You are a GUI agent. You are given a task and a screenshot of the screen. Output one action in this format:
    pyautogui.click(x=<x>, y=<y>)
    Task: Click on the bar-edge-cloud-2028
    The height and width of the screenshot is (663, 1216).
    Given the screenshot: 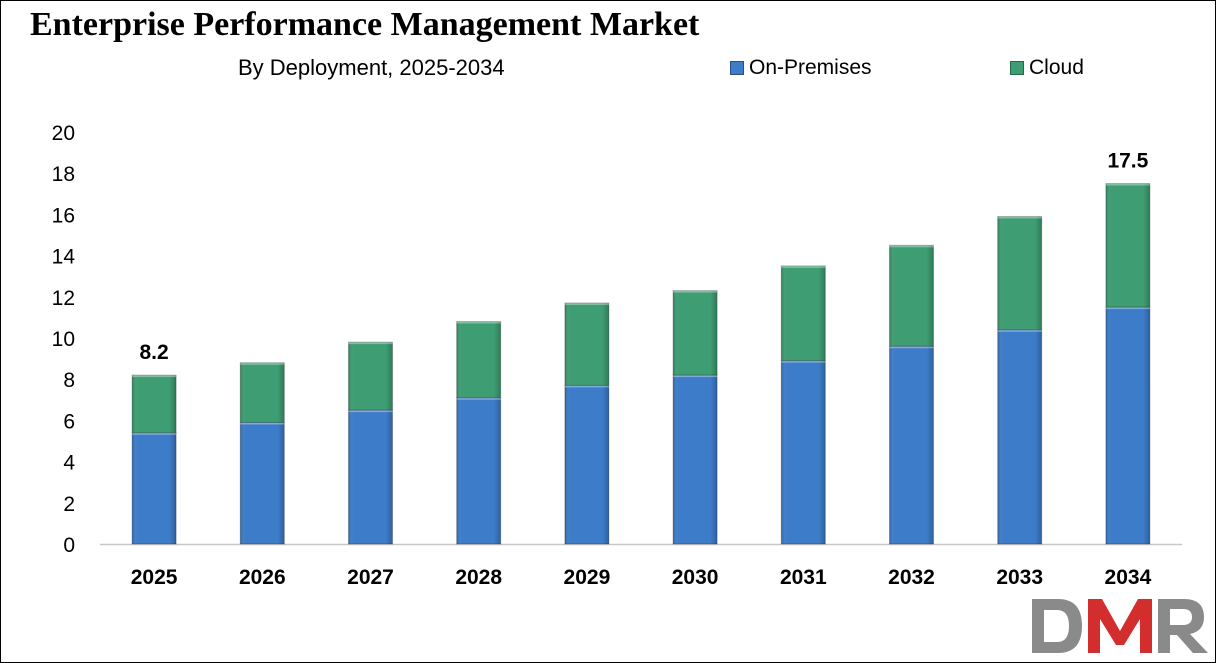 What is the action you would take?
    pyautogui.click(x=478, y=322)
    